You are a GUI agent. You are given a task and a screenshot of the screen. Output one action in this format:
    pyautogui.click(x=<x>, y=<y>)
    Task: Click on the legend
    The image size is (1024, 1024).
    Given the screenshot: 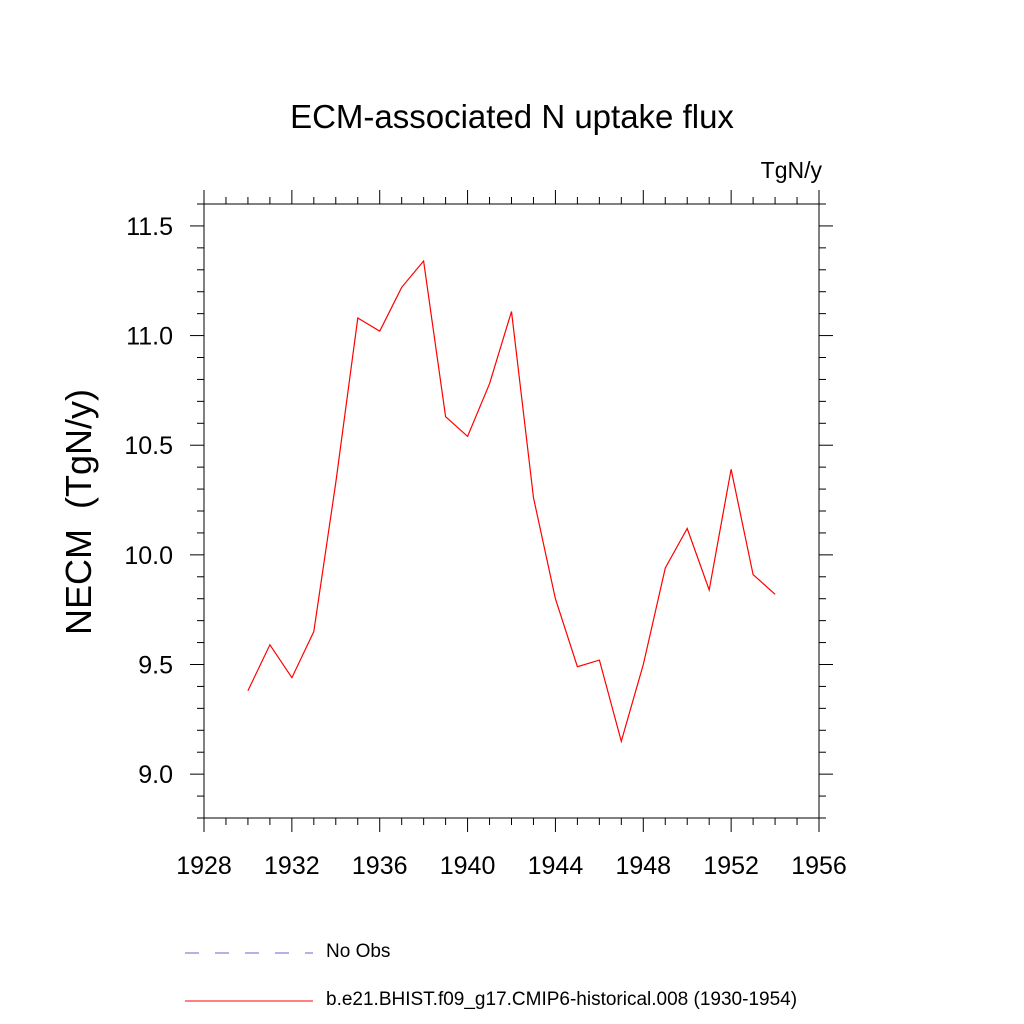 What is the action you would take?
    pyautogui.click(x=249, y=977)
    